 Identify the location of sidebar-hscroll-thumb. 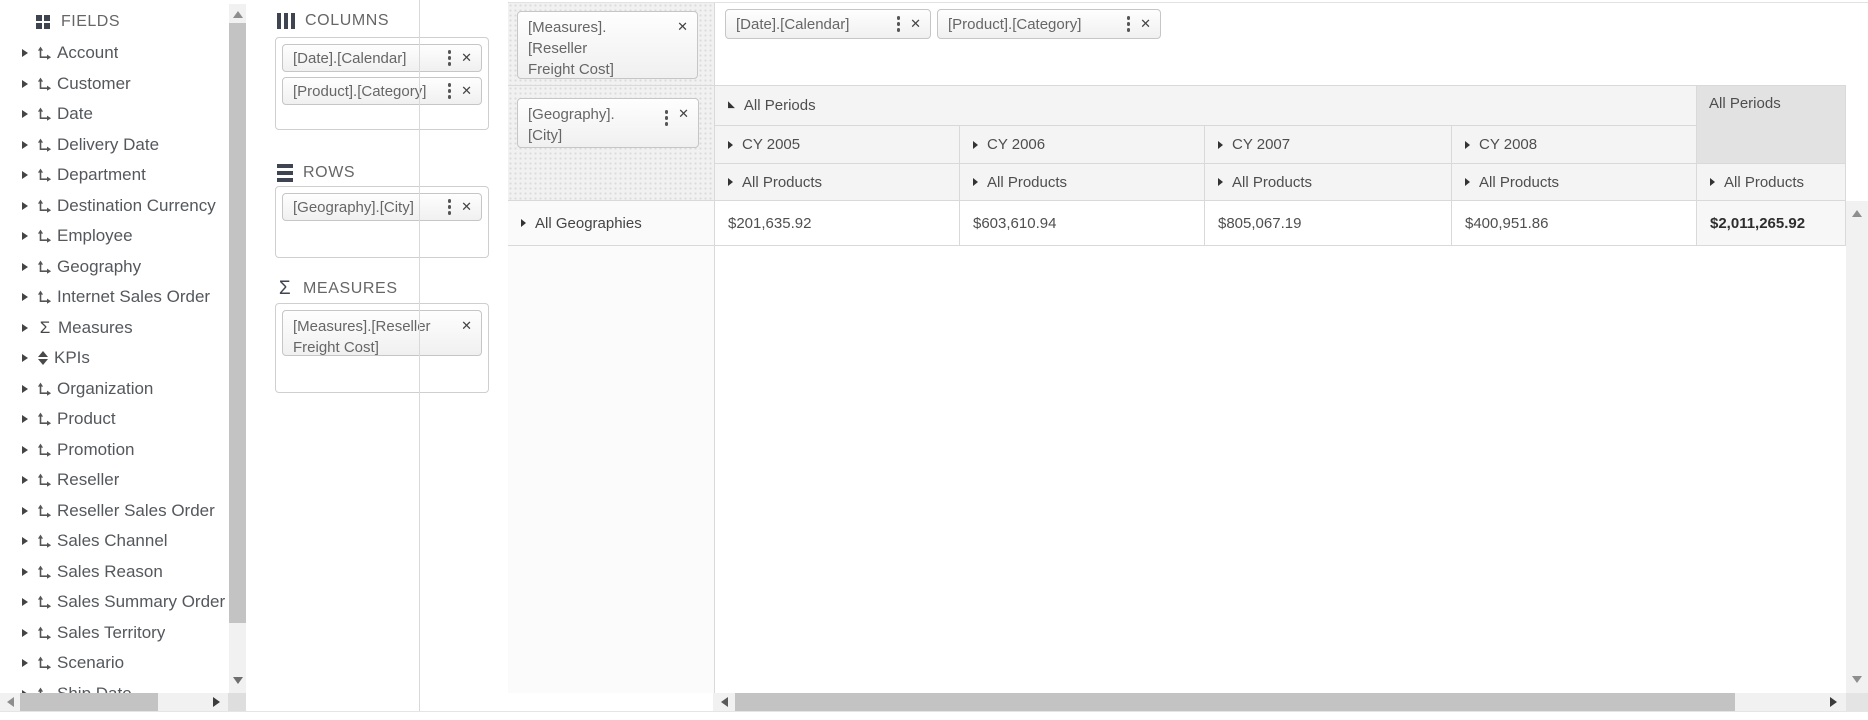
(89, 702).